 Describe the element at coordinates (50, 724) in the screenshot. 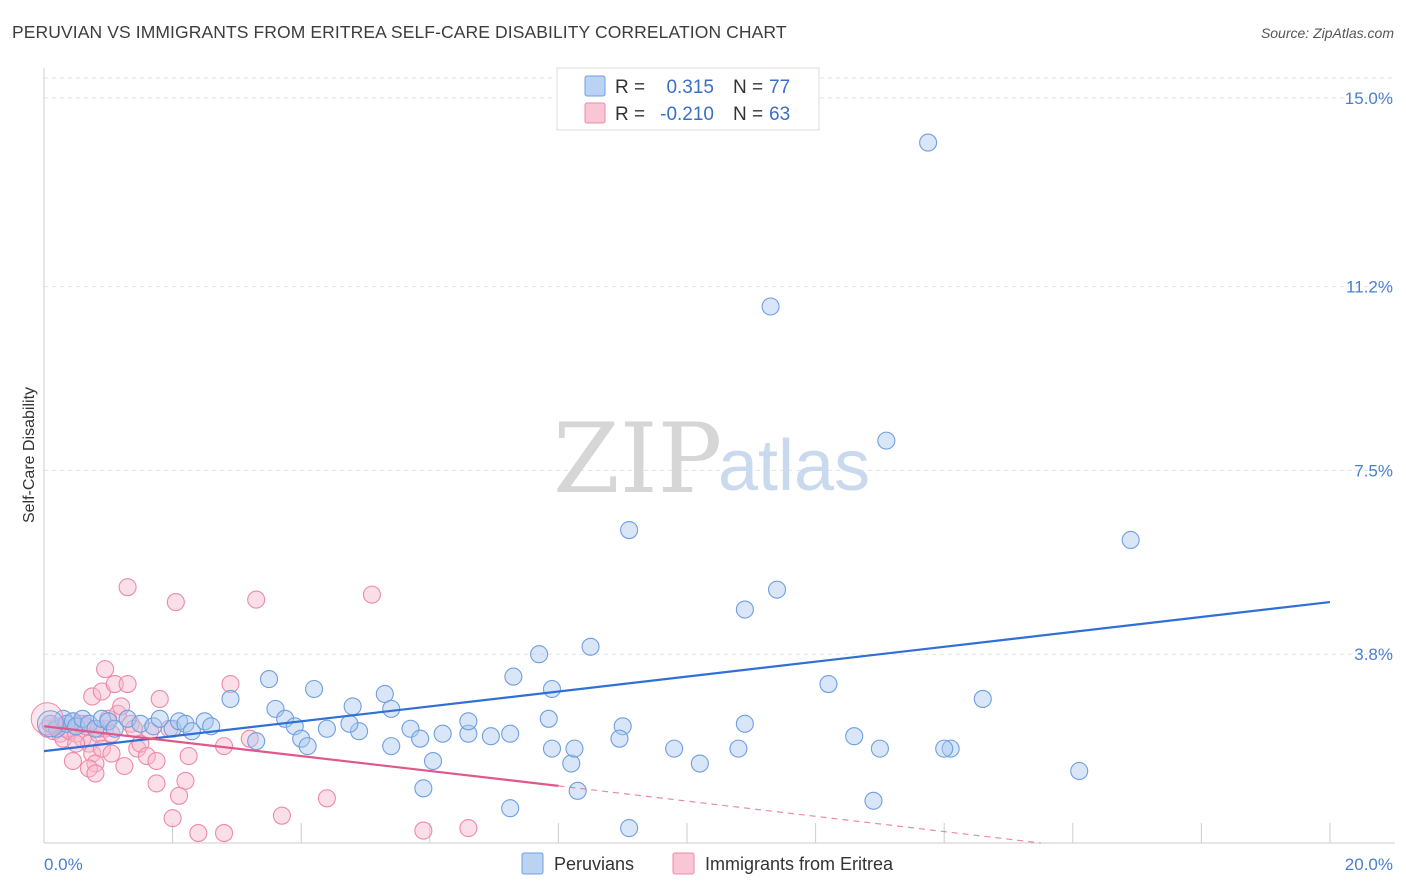

I see `peruvians-cluster-point` at that location.